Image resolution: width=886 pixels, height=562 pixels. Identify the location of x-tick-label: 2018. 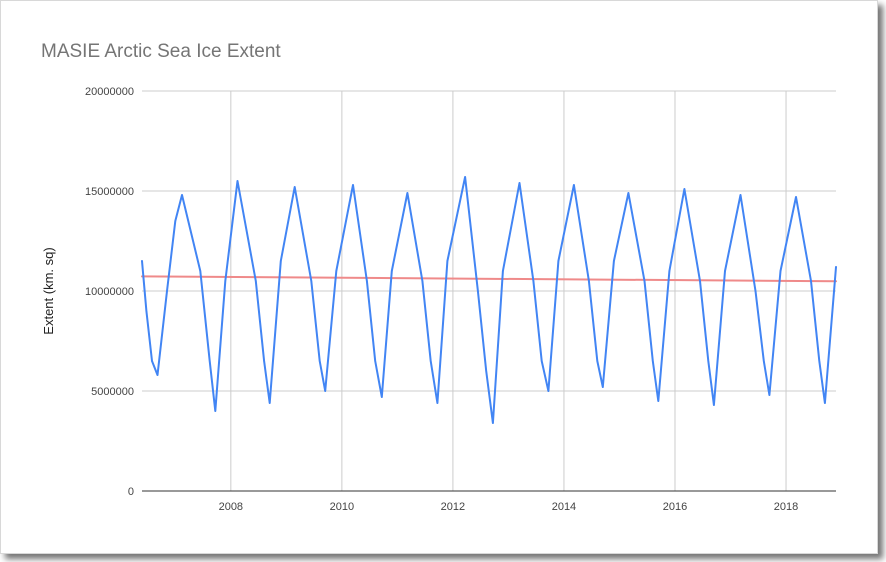
(786, 507).